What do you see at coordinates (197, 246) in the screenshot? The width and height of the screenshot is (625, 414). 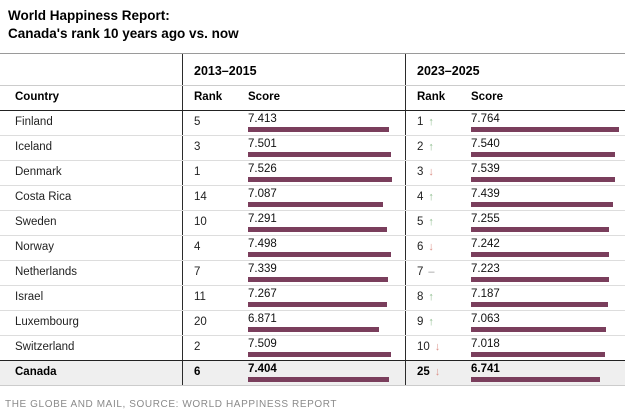 I see `rank-2013-value: 4` at bounding box center [197, 246].